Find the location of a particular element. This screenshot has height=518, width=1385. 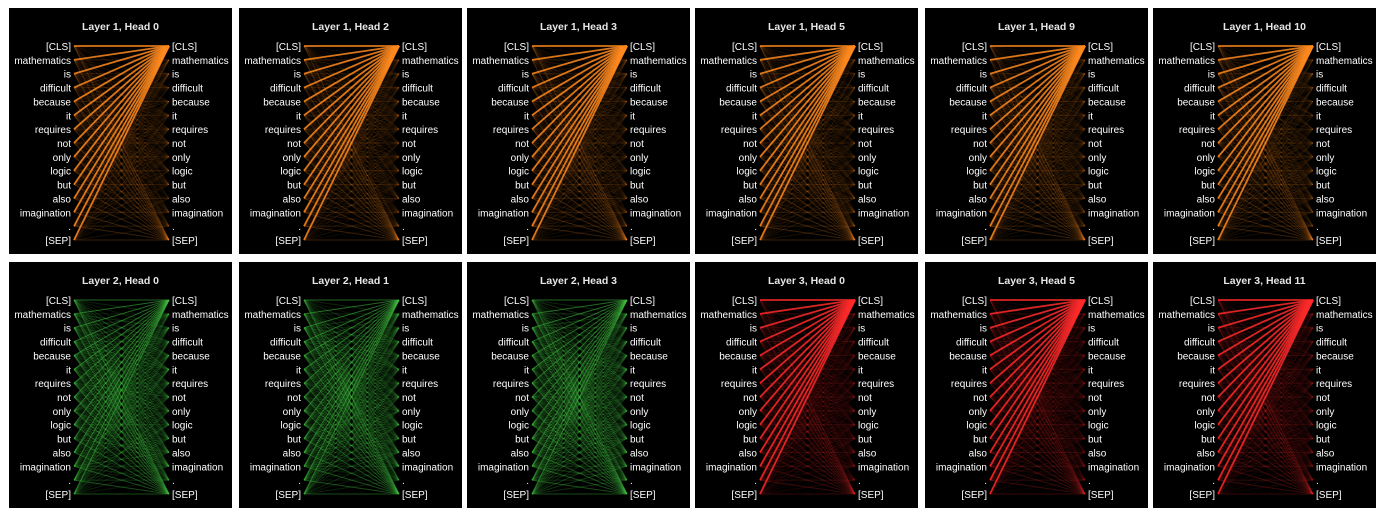

panel-title: Layer 1, Head 10 is located at coordinates (1264, 27).